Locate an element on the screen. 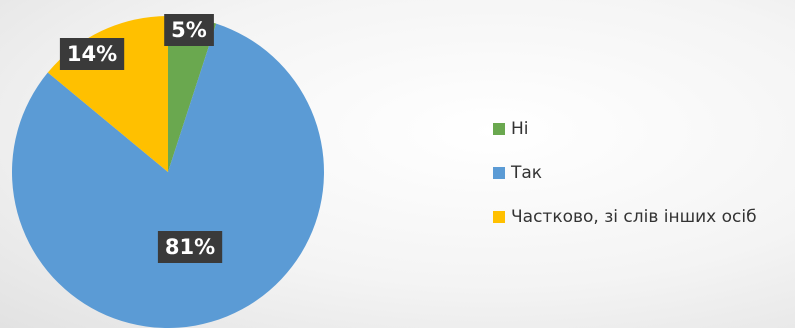  legend-marker-ni is located at coordinates (499, 129).